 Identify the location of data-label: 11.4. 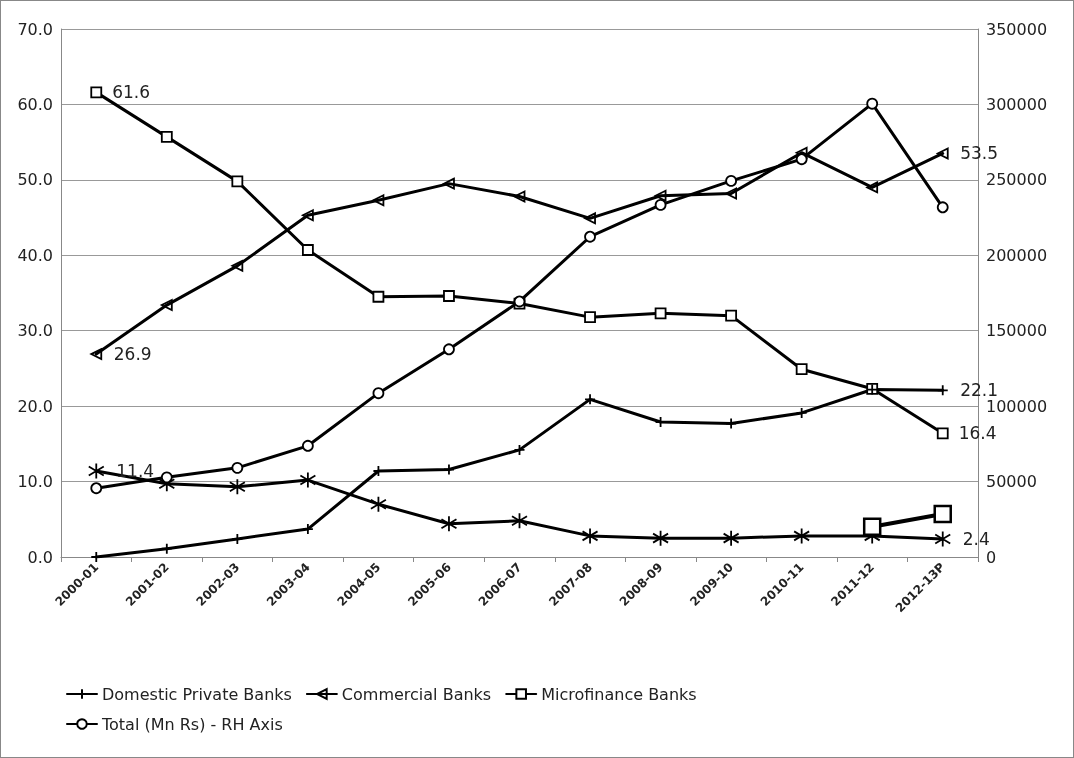
(135, 471).